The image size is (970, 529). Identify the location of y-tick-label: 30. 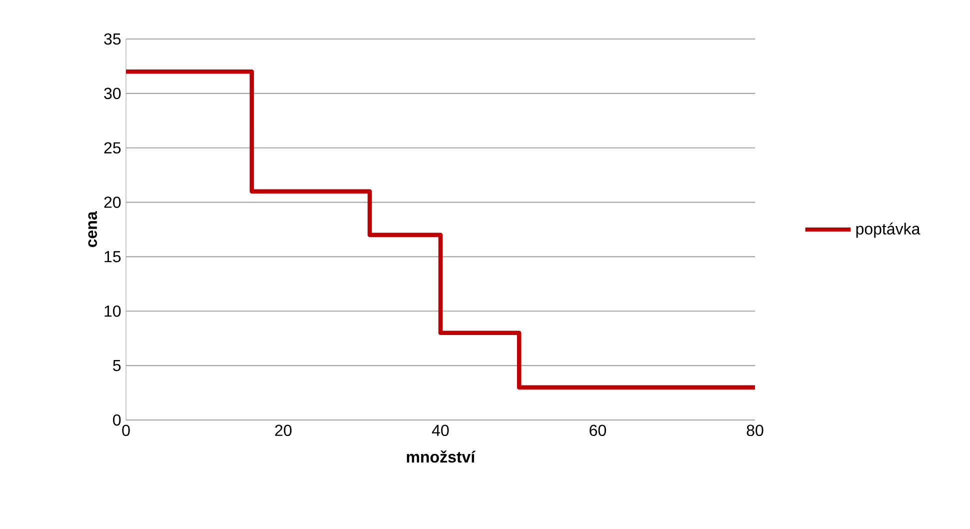
(112, 94).